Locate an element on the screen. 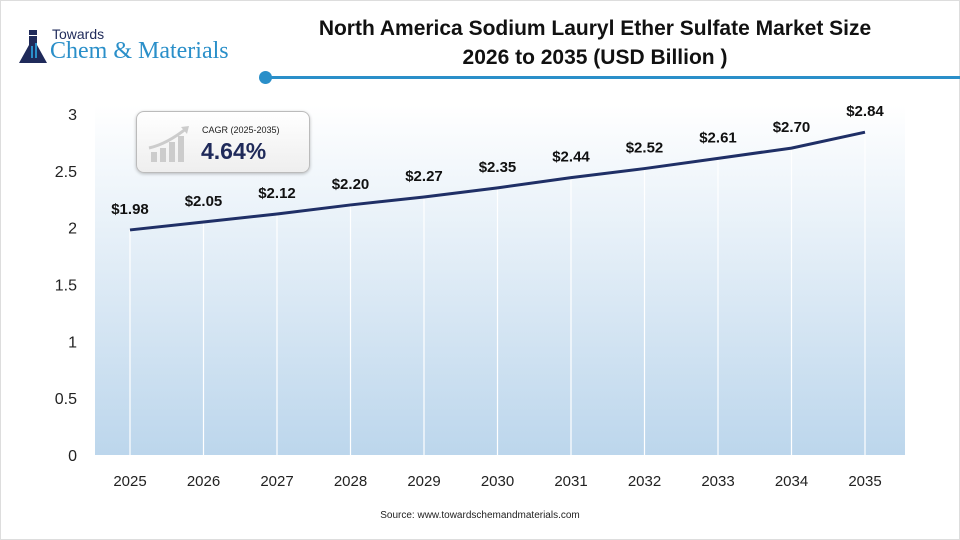 This screenshot has width=960, height=540. data-label: $2.44 is located at coordinates (571, 157).